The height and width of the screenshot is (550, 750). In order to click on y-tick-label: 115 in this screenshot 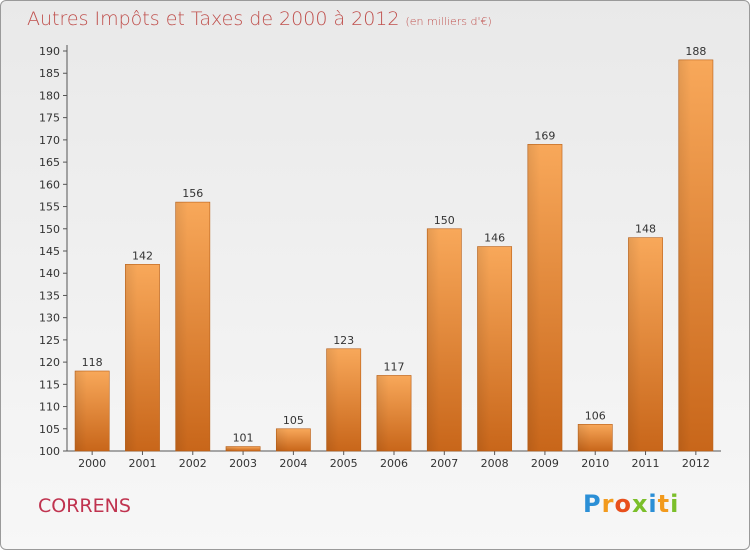, I will do `click(49, 384)`.